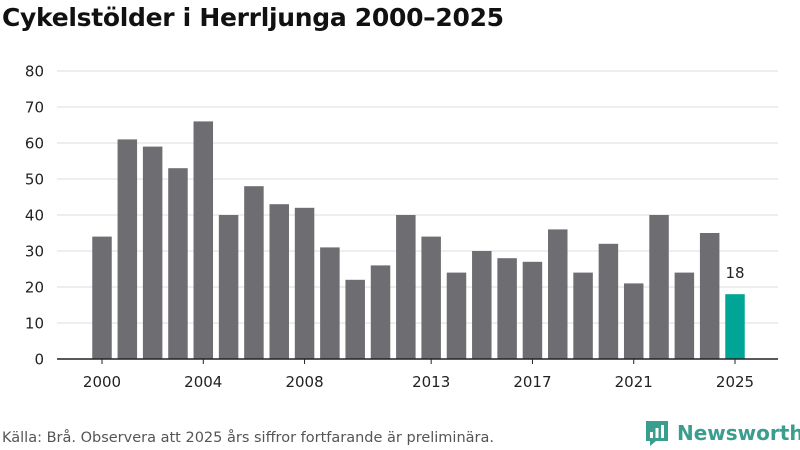 The width and height of the screenshot is (800, 450). Describe the element at coordinates (380, 312) in the screenshot. I see `bar-2011` at that location.